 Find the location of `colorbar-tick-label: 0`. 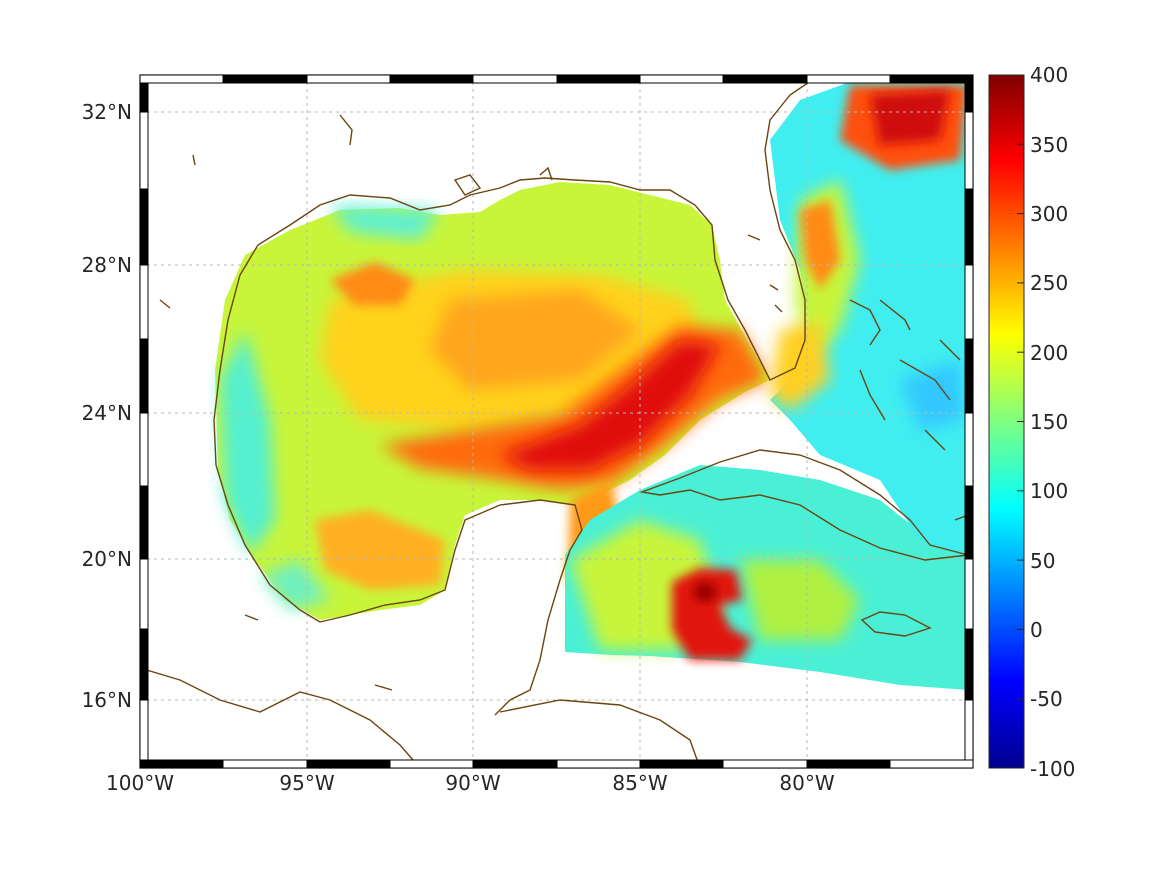

colorbar-tick-label: 0 is located at coordinates (1036, 630).